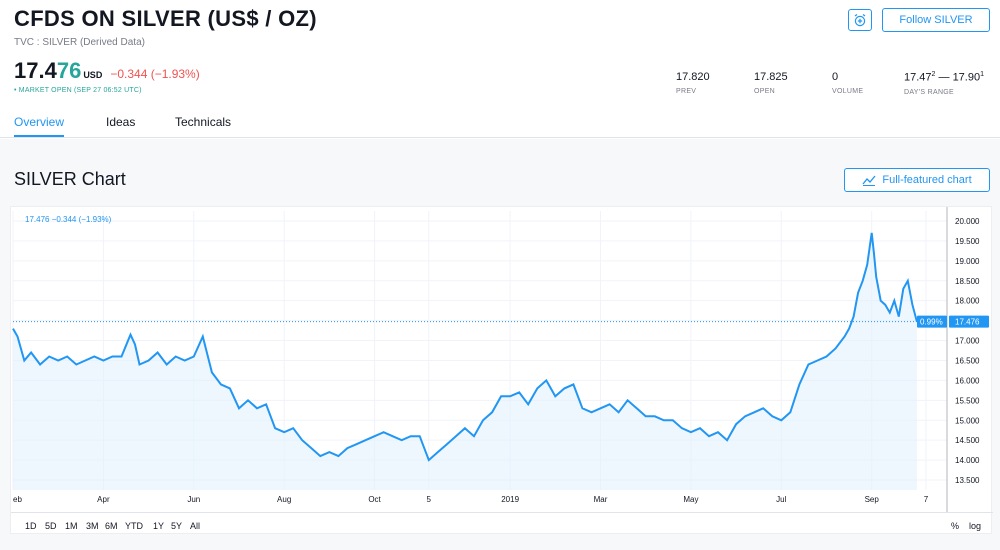 This screenshot has width=1000, height=550. I want to click on x-tick-label: Mar, so click(601, 499).